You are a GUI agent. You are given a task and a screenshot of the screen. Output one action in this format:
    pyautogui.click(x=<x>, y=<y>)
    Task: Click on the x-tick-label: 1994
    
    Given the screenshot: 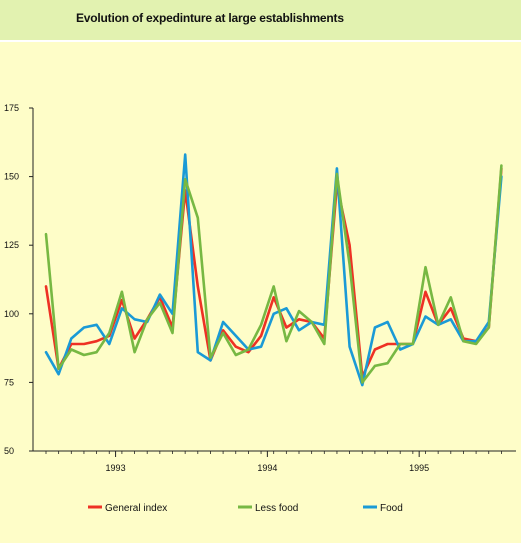 What is the action you would take?
    pyautogui.click(x=267, y=468)
    